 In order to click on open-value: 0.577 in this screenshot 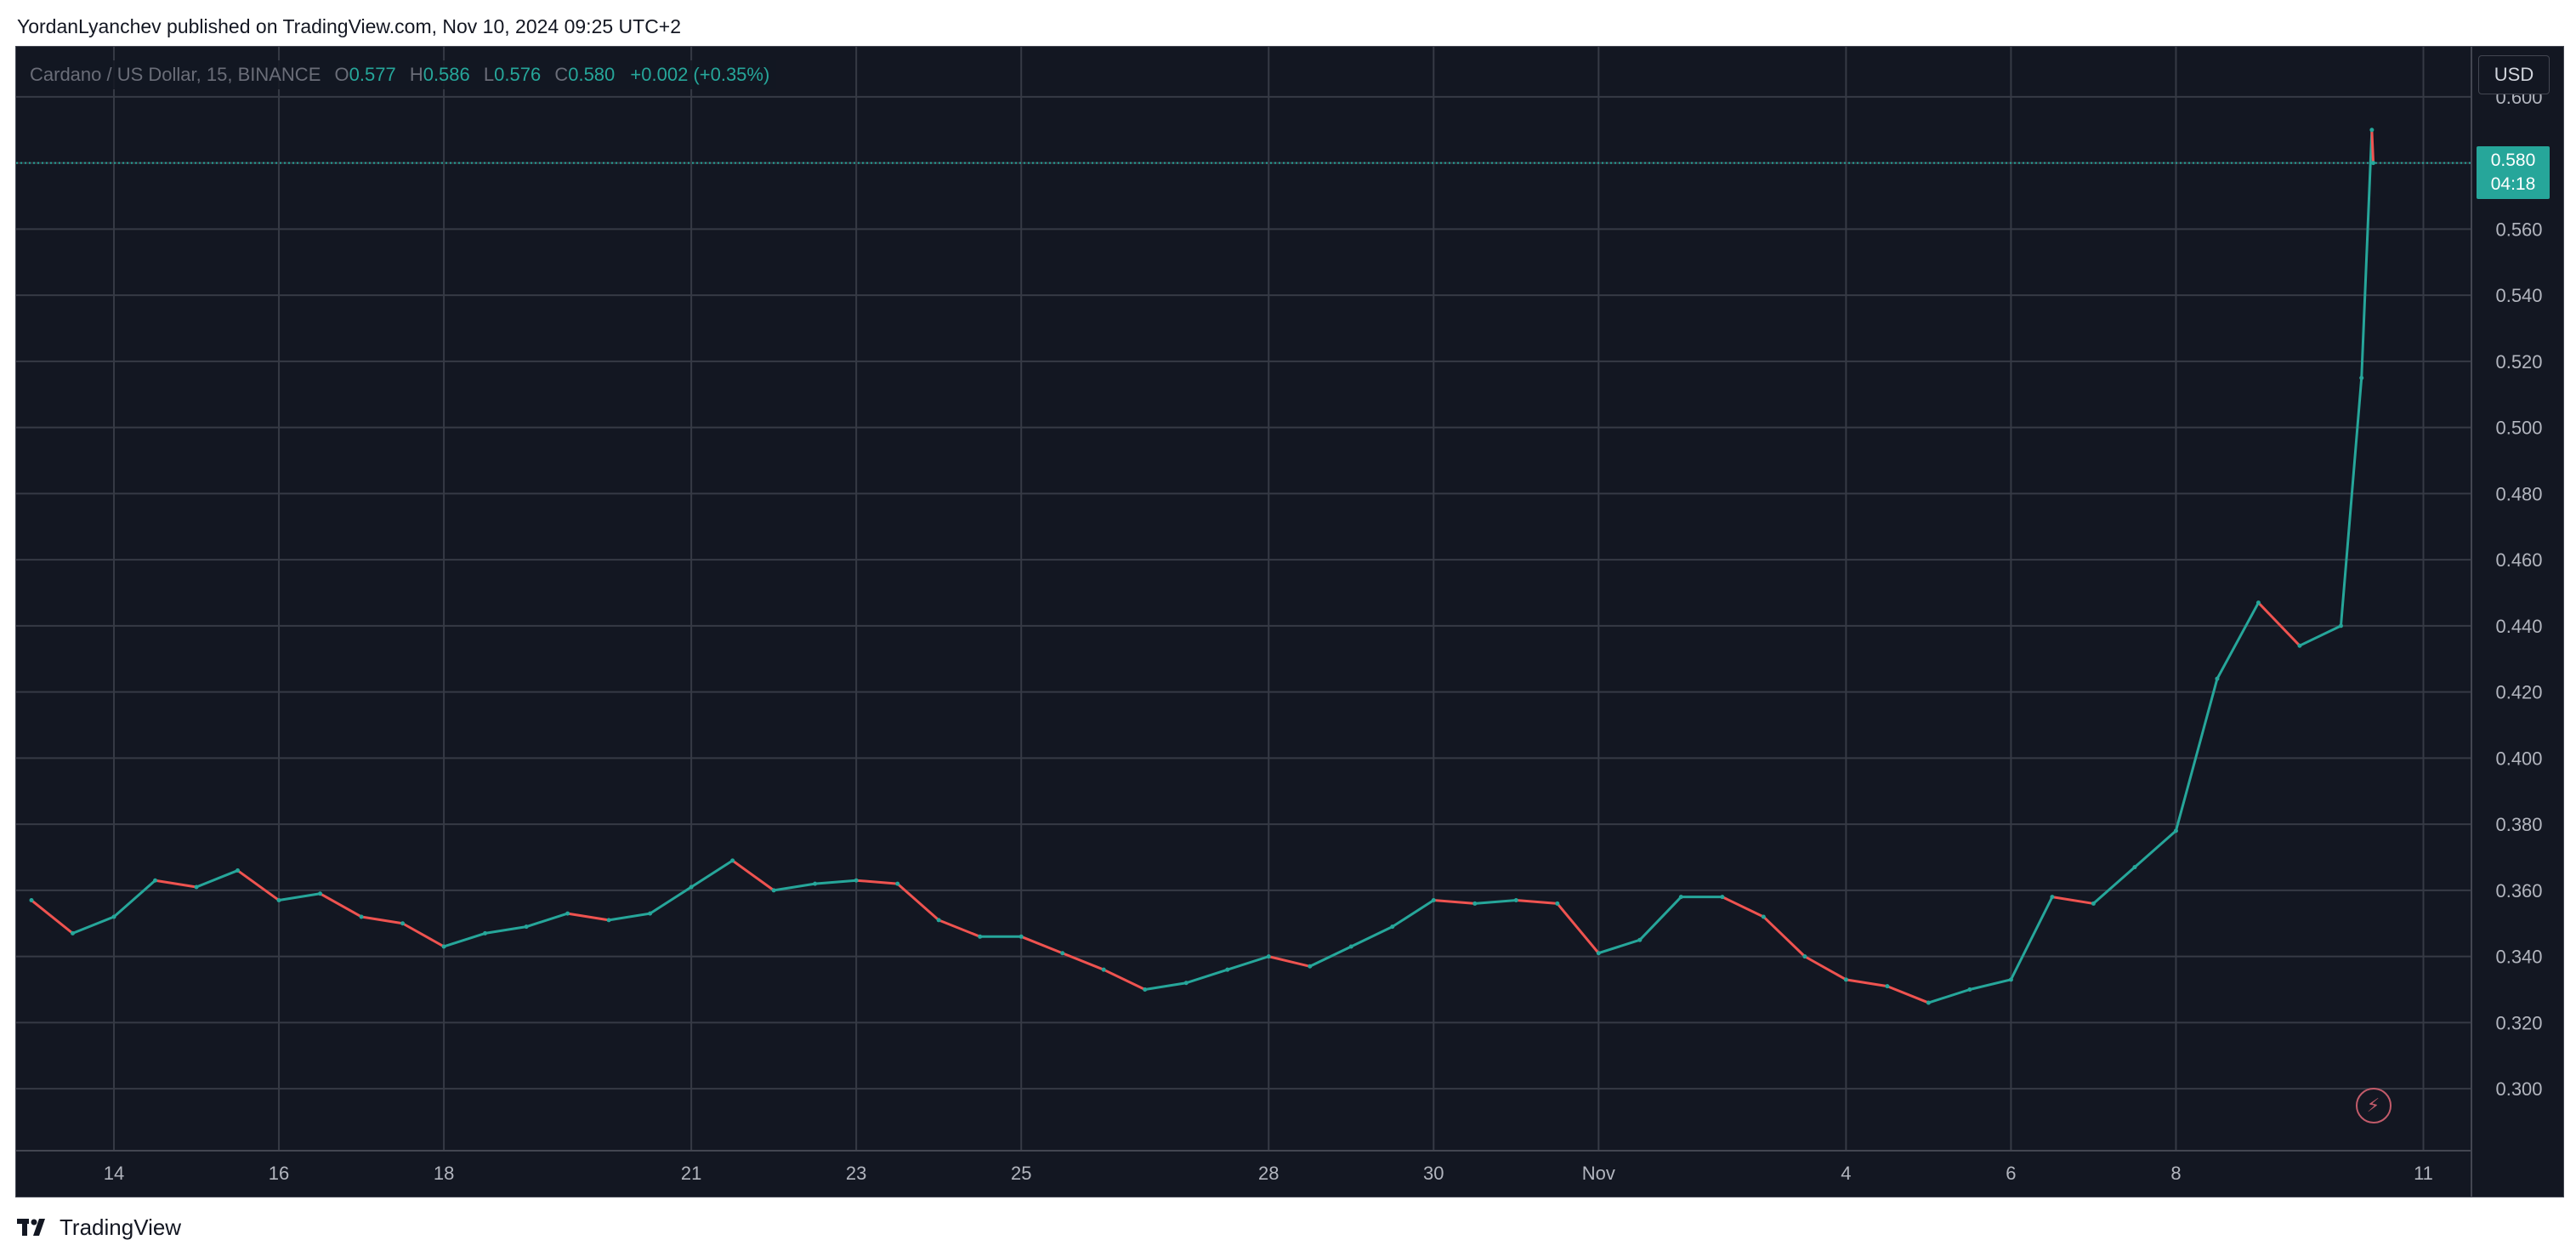, I will do `click(373, 74)`.